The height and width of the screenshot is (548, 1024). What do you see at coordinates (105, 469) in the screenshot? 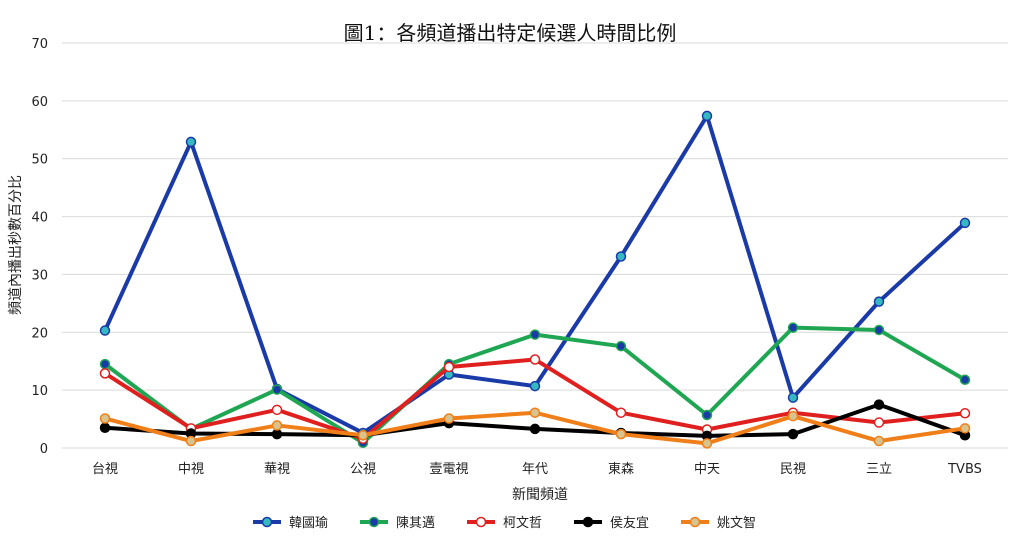
I see `x-tick-label: 台視` at bounding box center [105, 469].